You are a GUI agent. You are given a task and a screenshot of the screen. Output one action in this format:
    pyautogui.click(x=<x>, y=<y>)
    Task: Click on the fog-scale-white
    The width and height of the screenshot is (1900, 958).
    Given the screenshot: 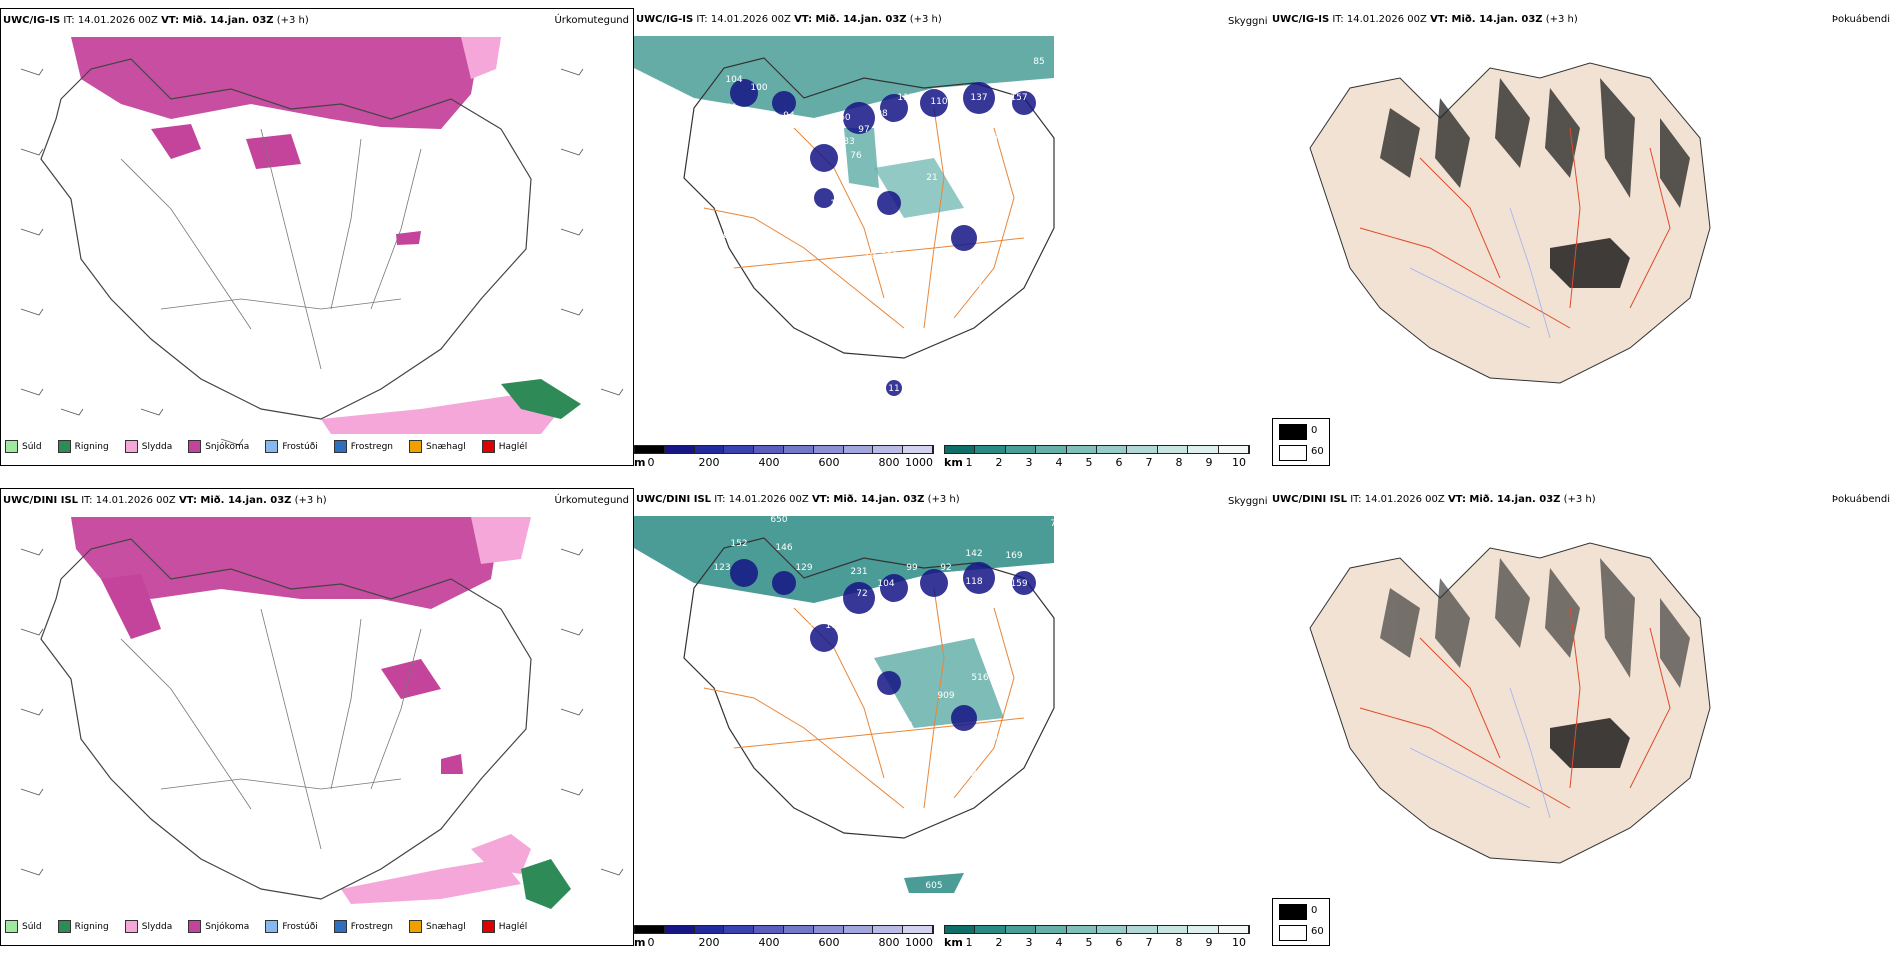 What is the action you would take?
    pyautogui.click(x=1293, y=933)
    